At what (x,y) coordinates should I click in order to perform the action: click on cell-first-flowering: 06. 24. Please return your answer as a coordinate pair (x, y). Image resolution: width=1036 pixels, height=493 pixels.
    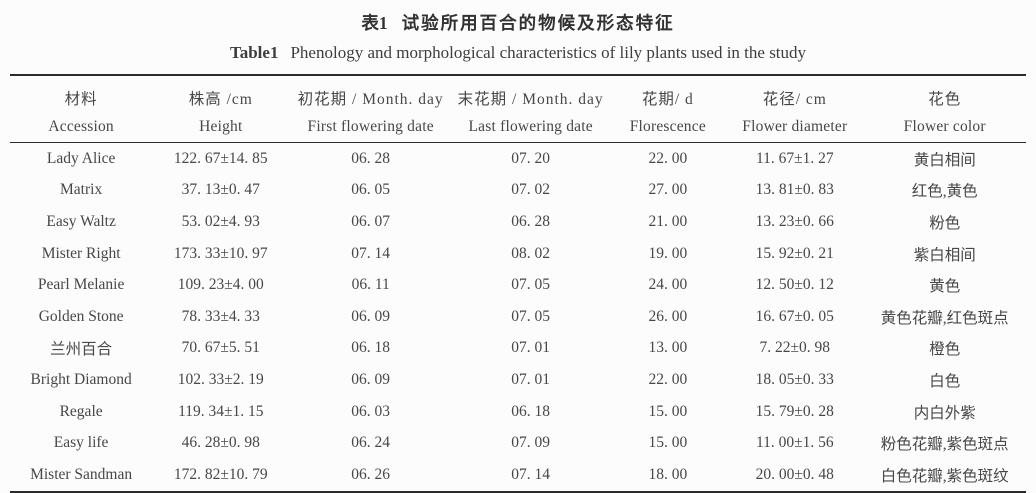
    Looking at the image, I should click on (371, 443).